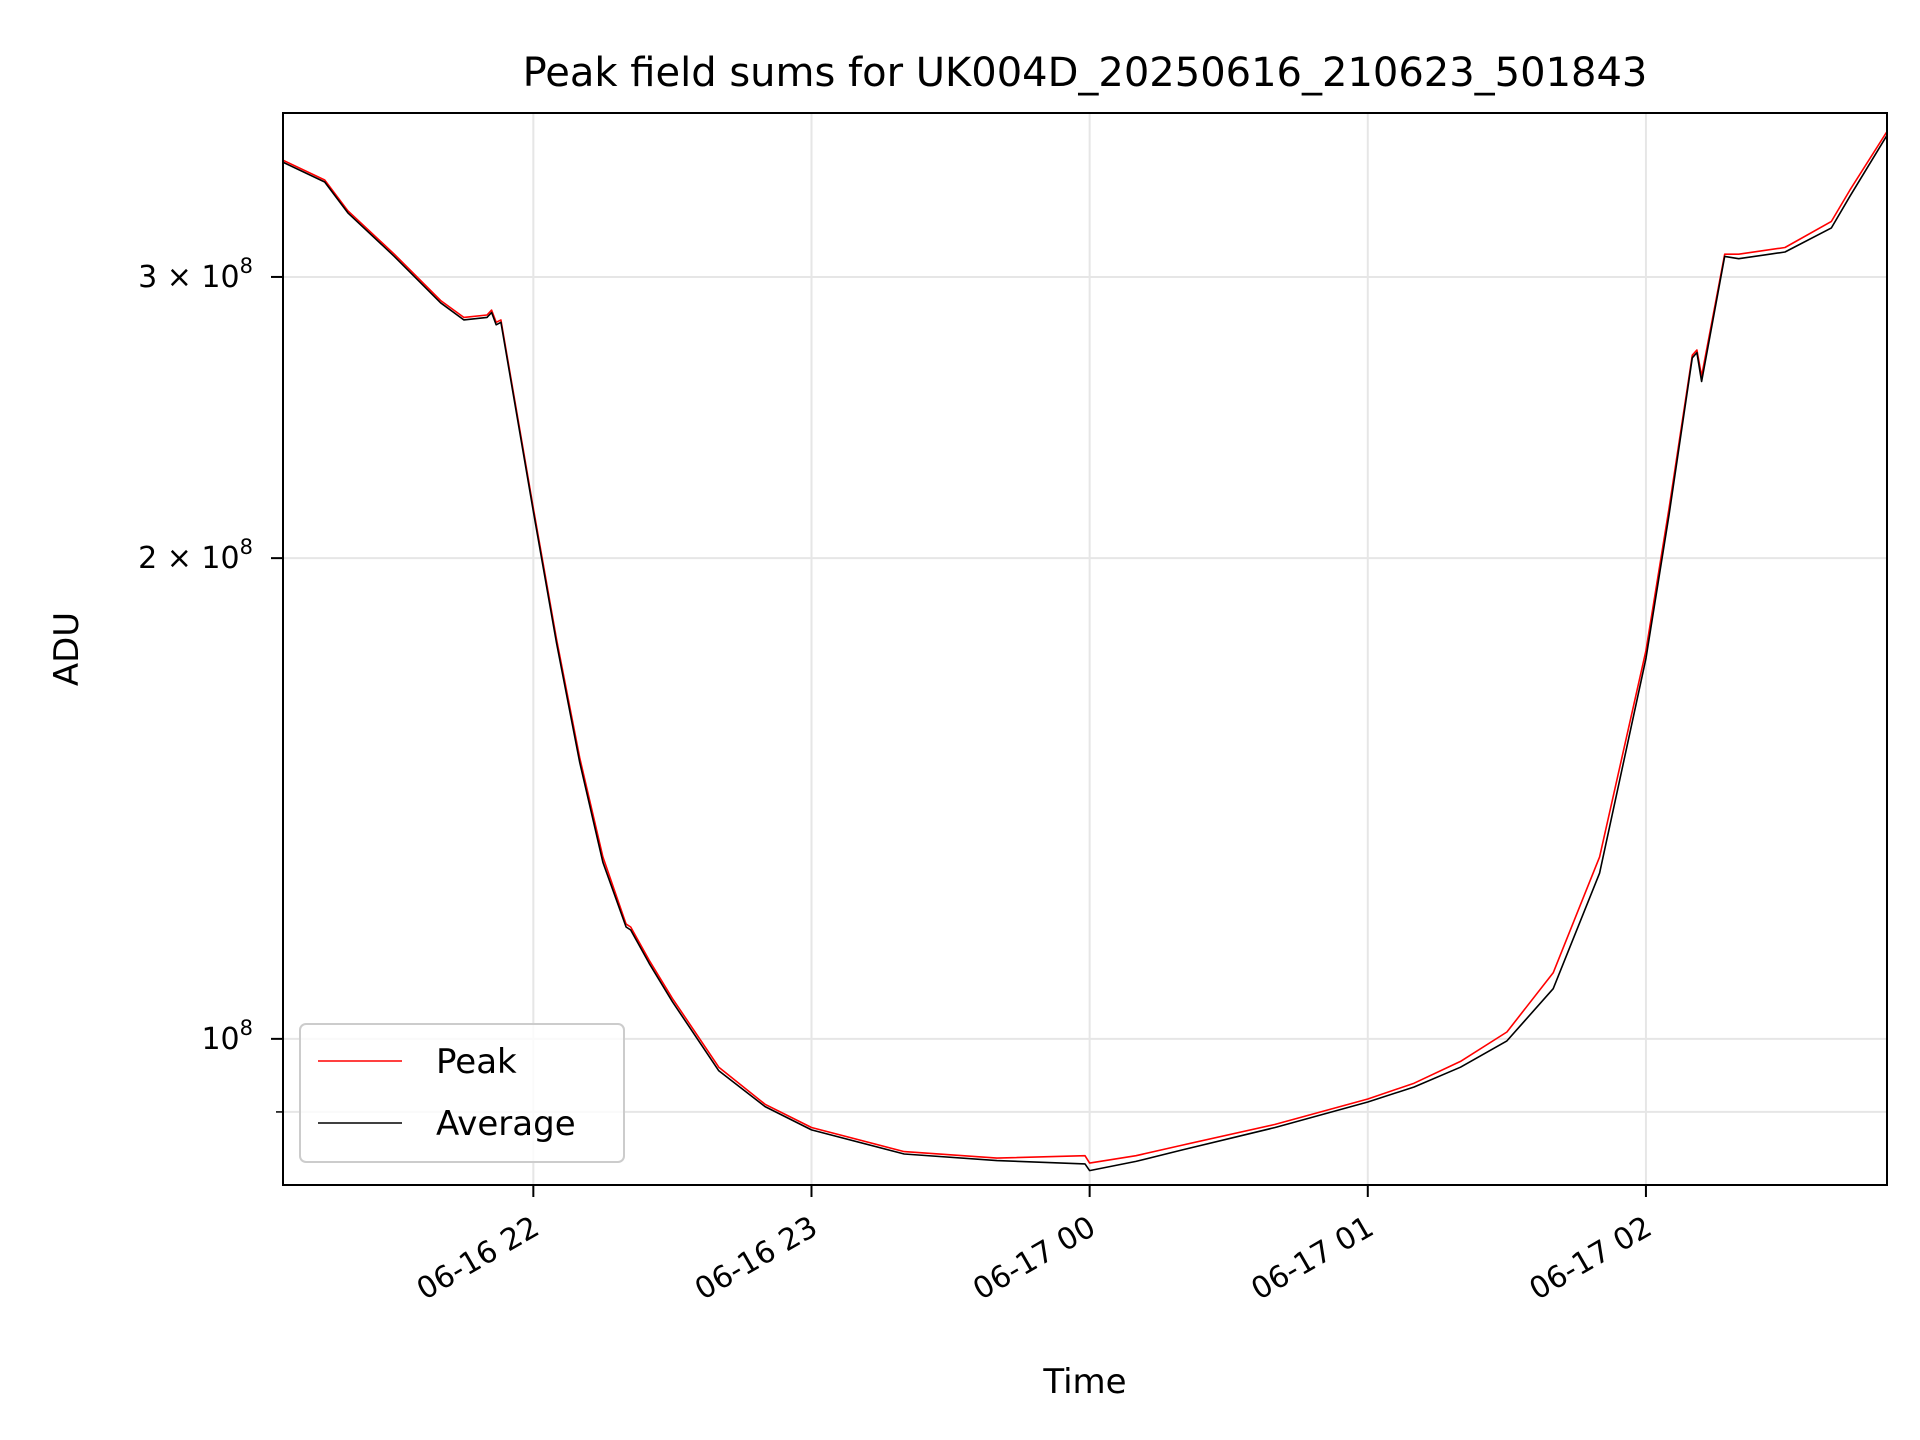  I want to click on legend-label-average: Average, so click(506, 1124).